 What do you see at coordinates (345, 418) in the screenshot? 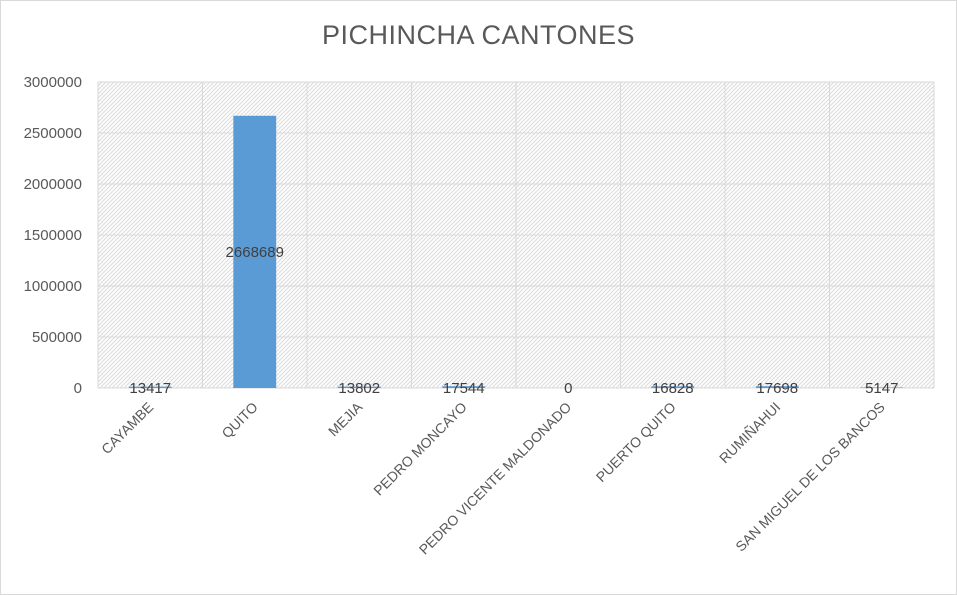
I see `x-tick-label: MEJIA` at bounding box center [345, 418].